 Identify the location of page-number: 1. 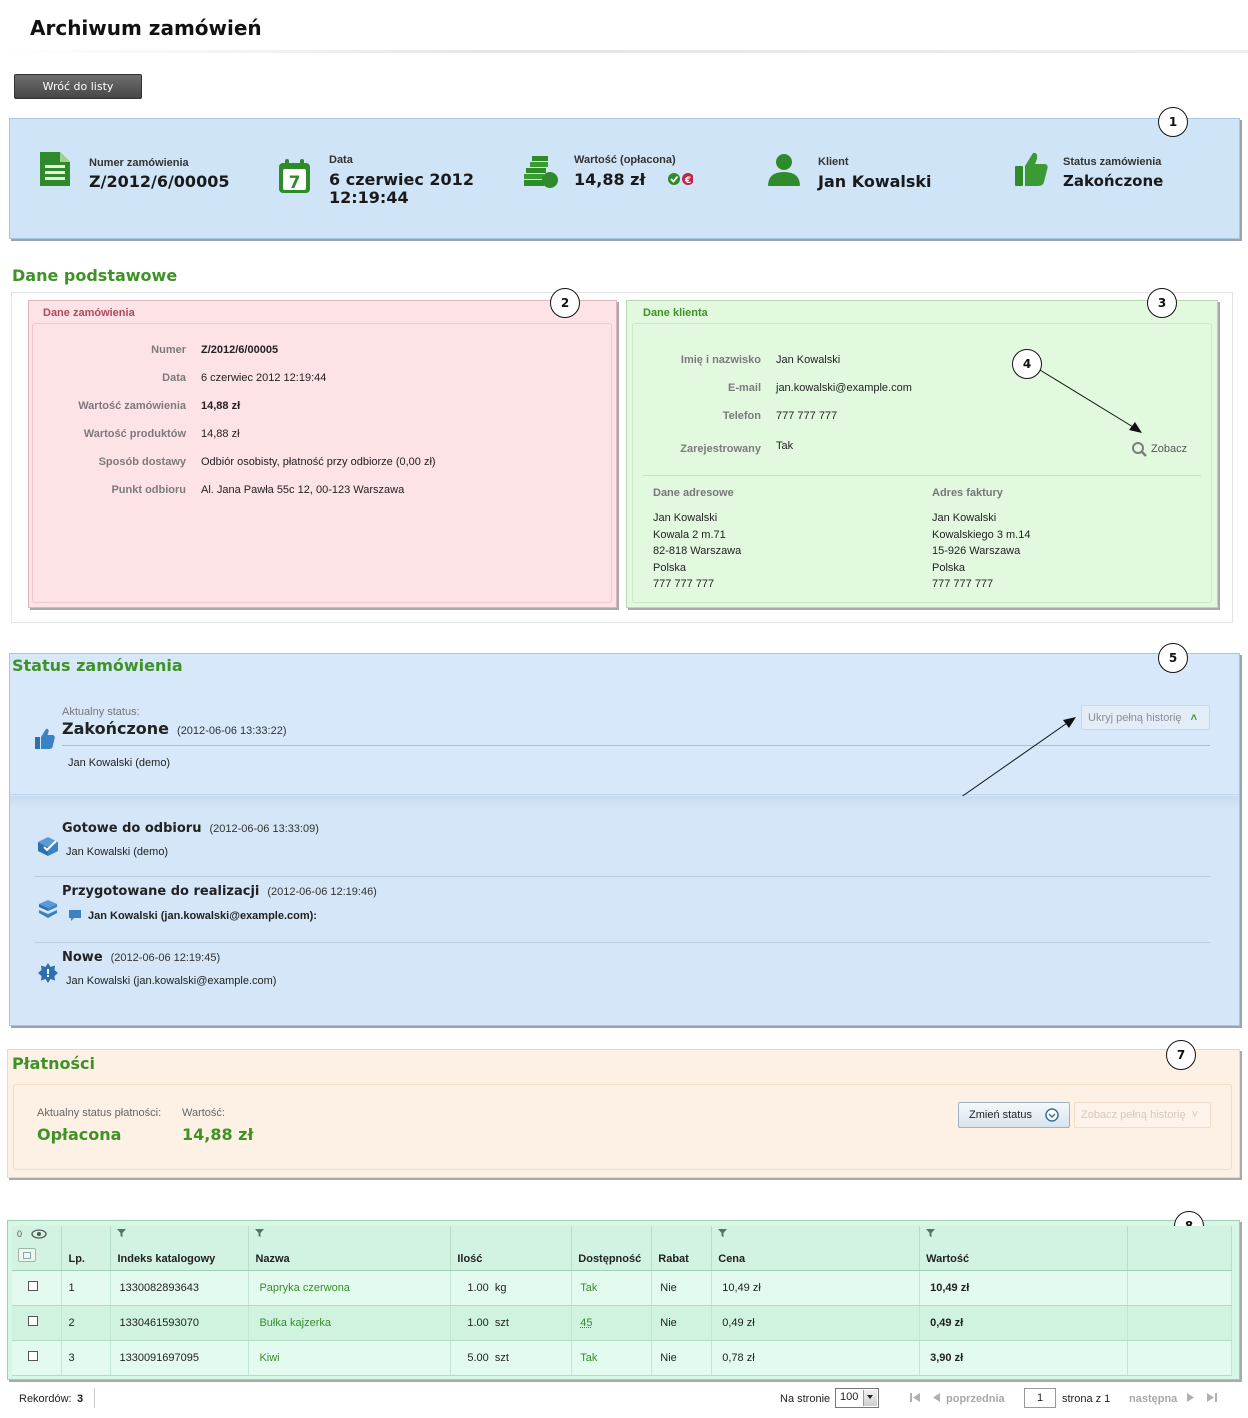
(1040, 1398).